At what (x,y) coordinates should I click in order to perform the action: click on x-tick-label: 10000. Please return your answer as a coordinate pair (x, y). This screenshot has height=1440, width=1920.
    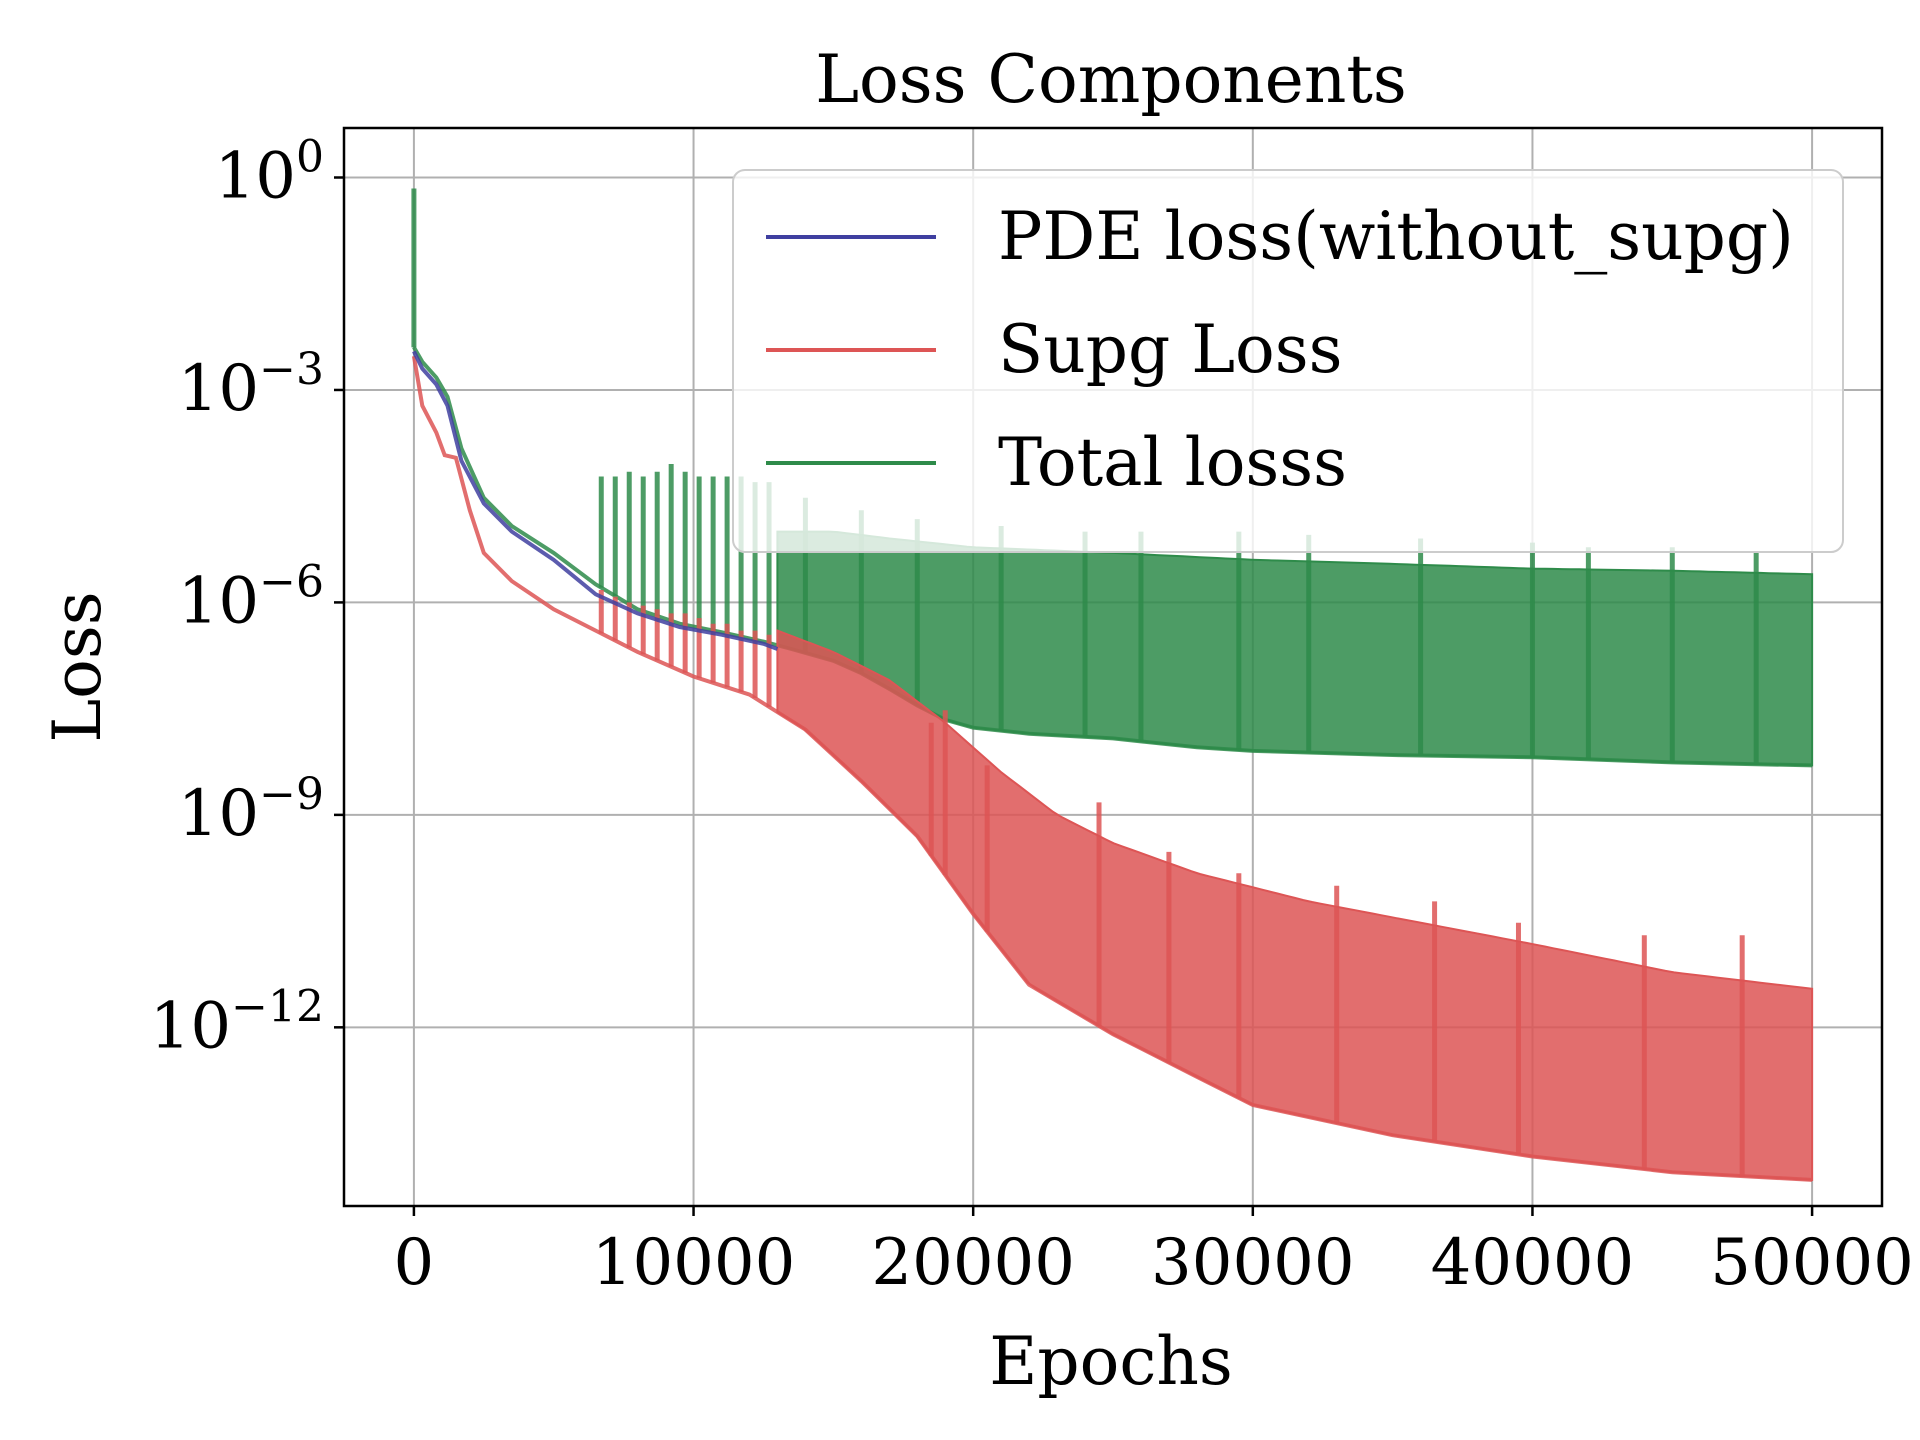
    Looking at the image, I should click on (694, 1263).